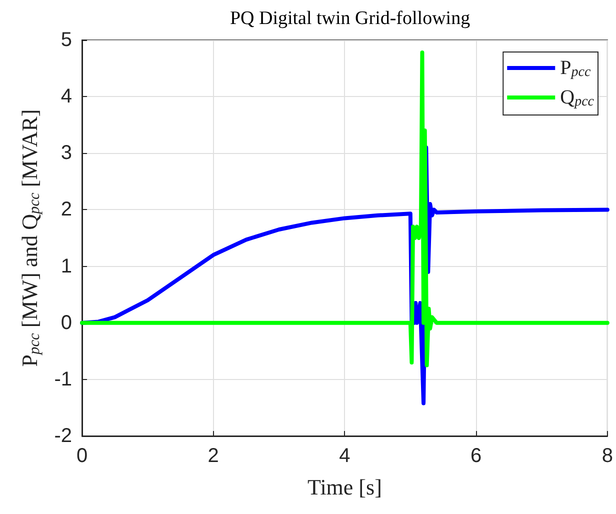  Describe the element at coordinates (66, 266) in the screenshot. I see `y-tick-label: 1` at that location.